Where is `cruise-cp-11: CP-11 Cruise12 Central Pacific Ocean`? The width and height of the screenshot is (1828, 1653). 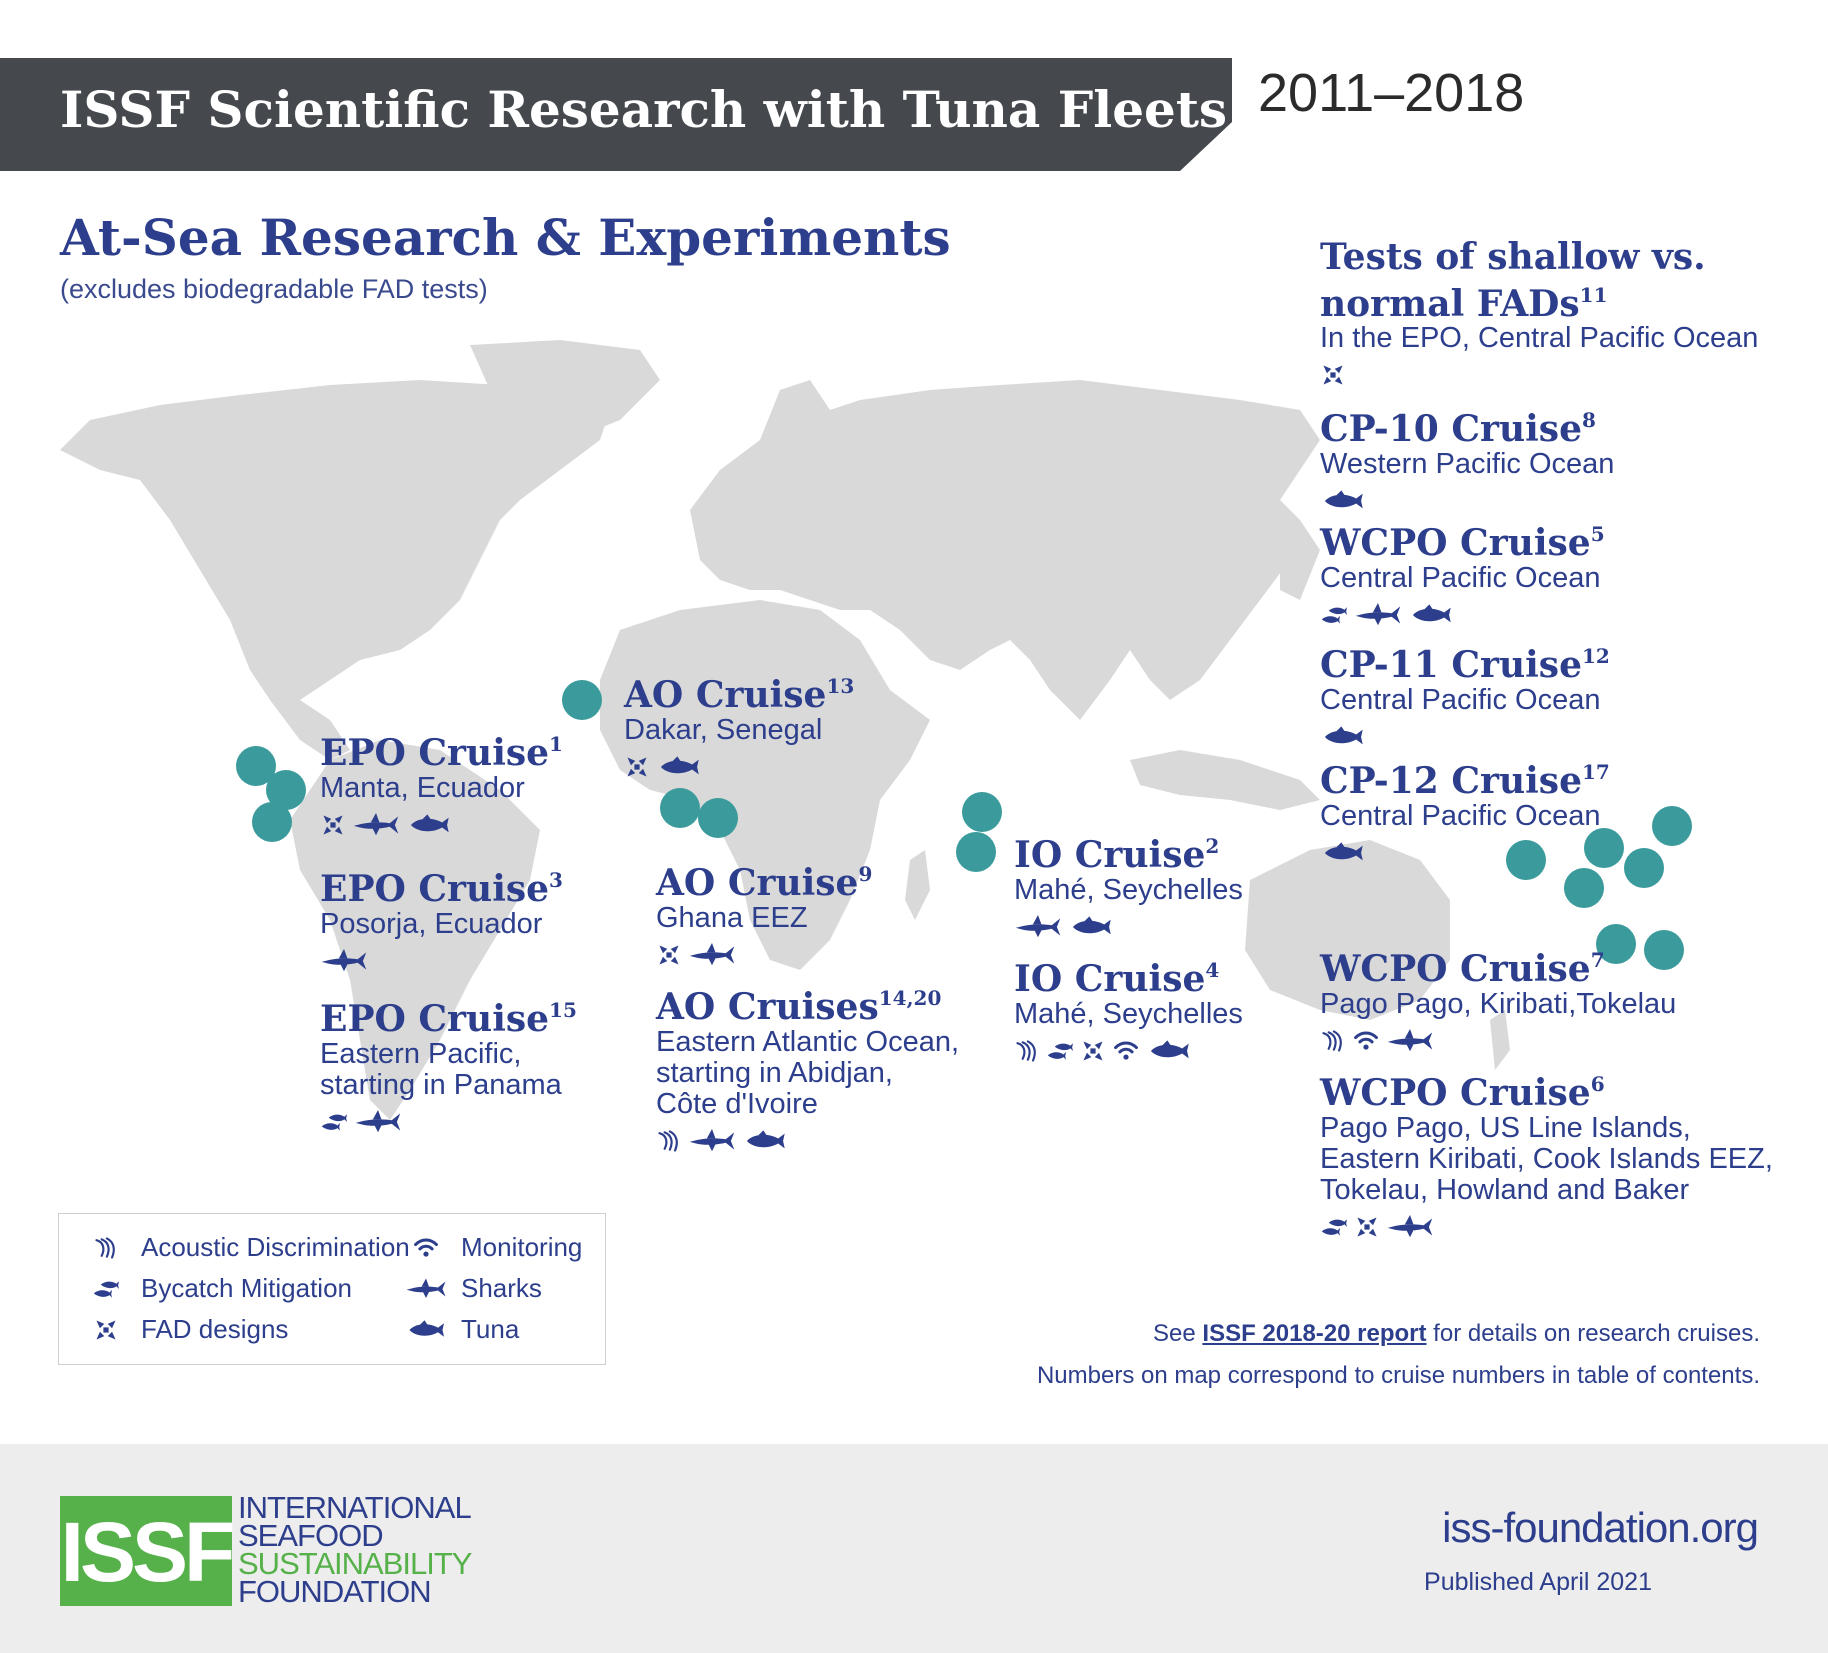 cruise-cp-11: CP-11 Cruise12 Central Pacific Ocean is located at coordinates (1465, 694).